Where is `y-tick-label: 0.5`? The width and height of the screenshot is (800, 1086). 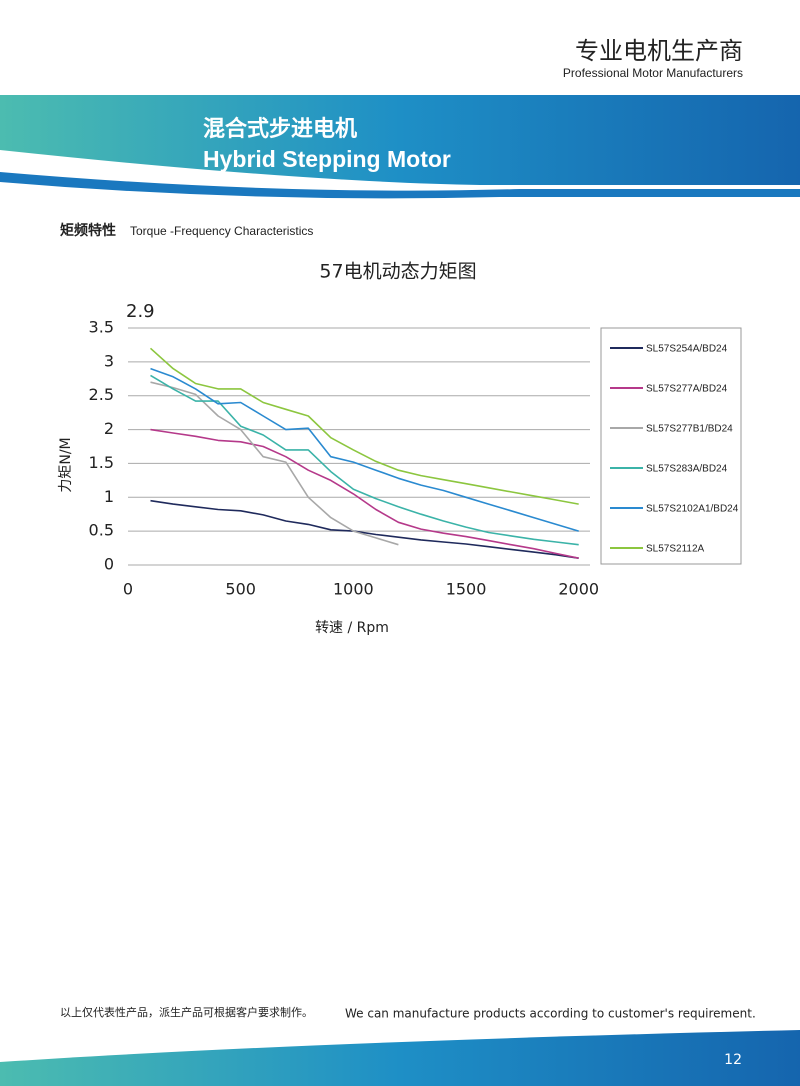 y-tick-label: 0.5 is located at coordinates (101, 530).